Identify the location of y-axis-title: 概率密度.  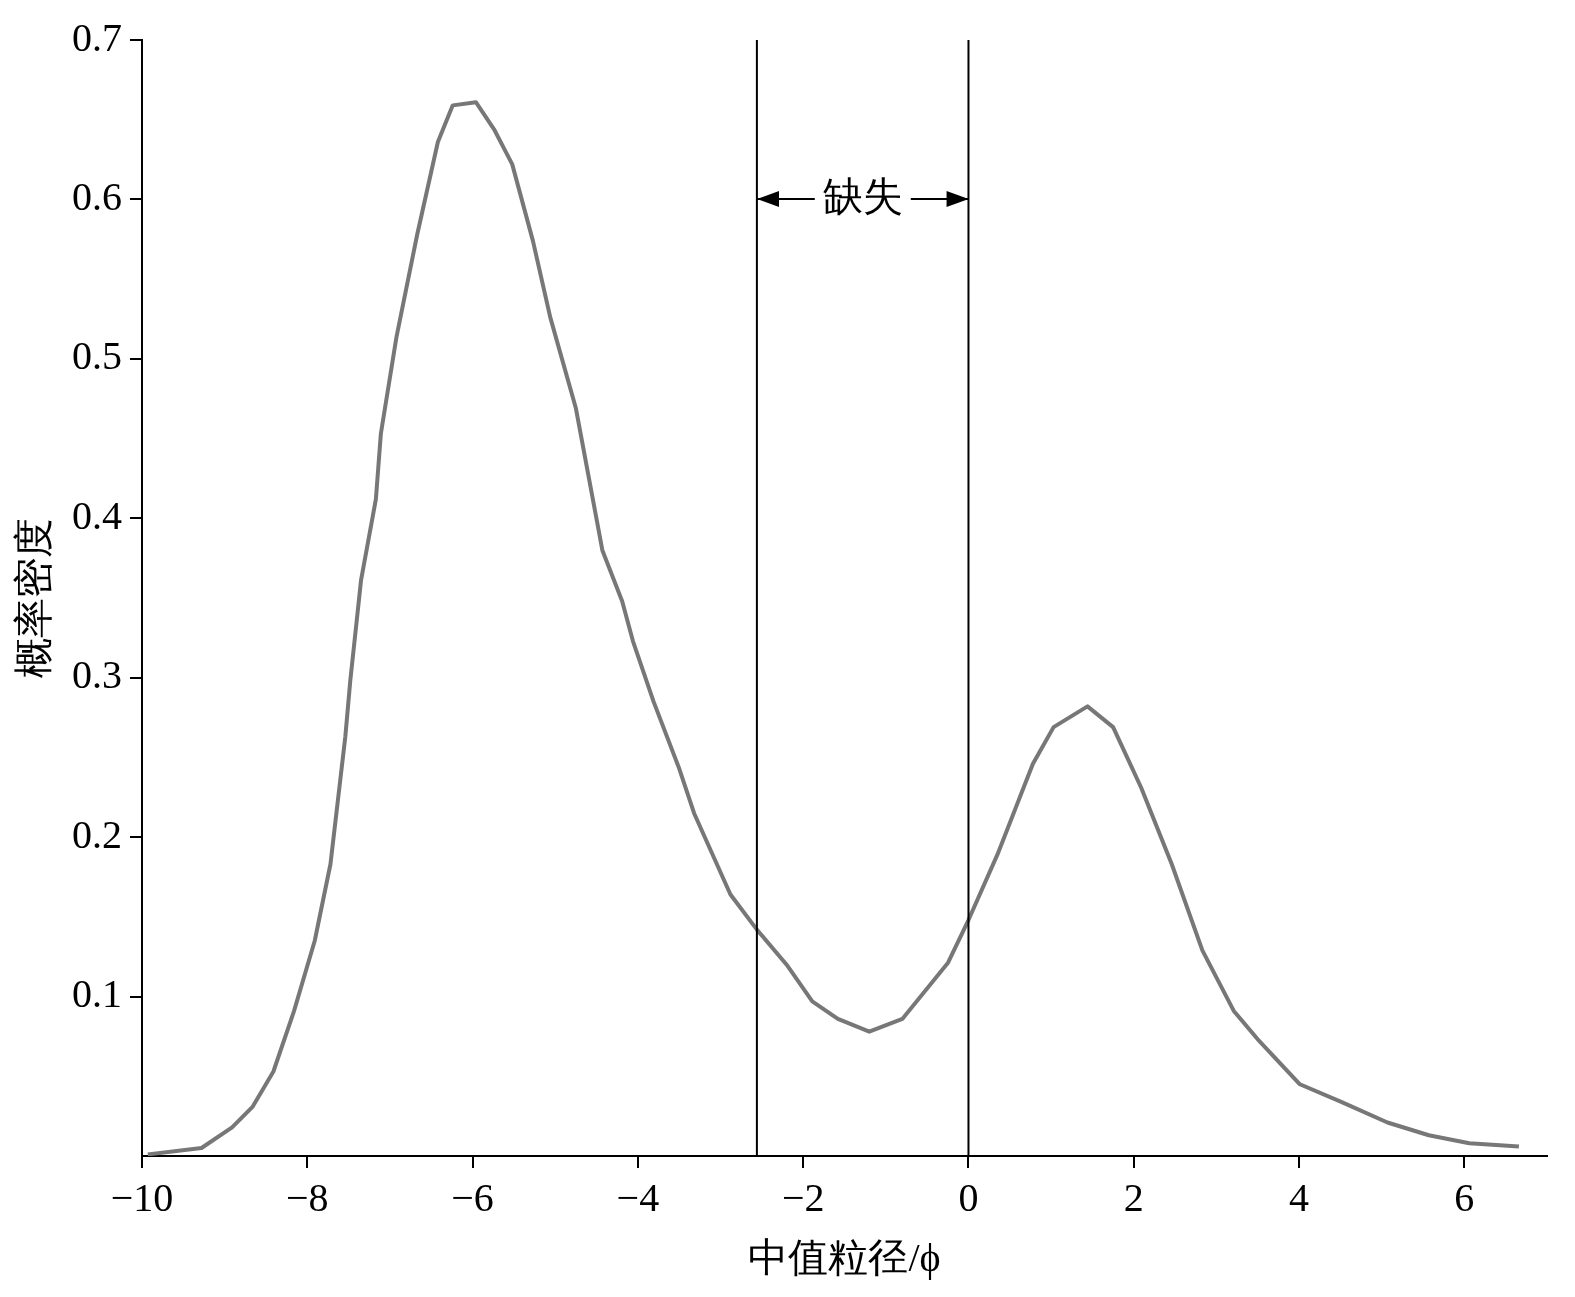
(33, 598).